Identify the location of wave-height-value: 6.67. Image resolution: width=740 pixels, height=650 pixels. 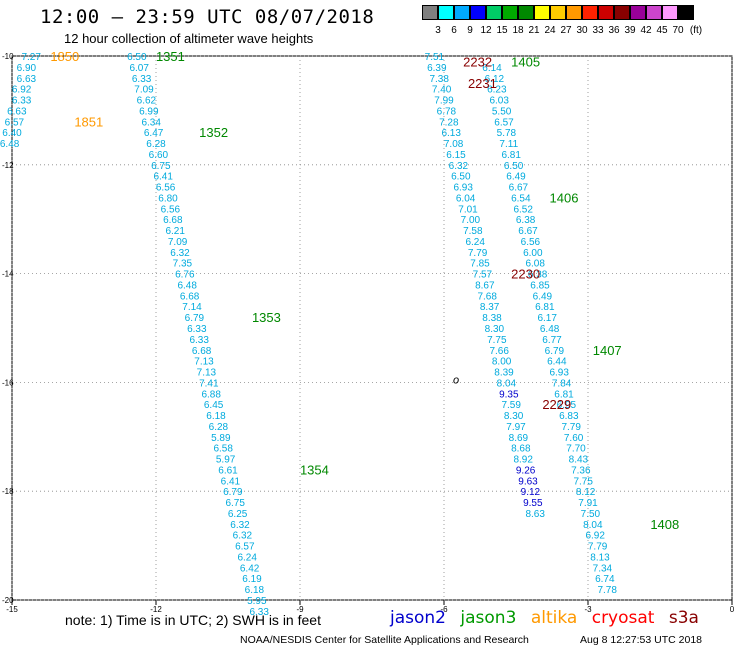
(519, 188).